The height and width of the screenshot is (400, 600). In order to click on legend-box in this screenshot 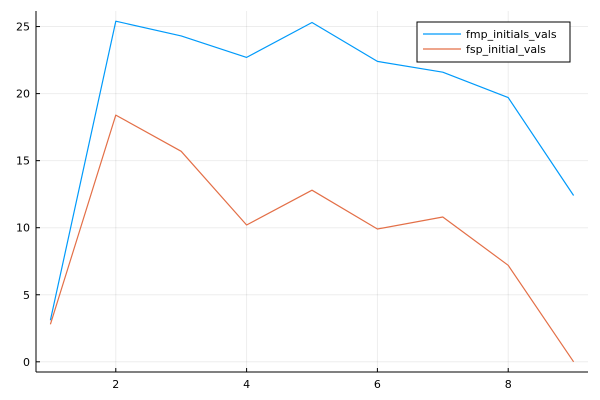, I will do `click(493, 42)`.